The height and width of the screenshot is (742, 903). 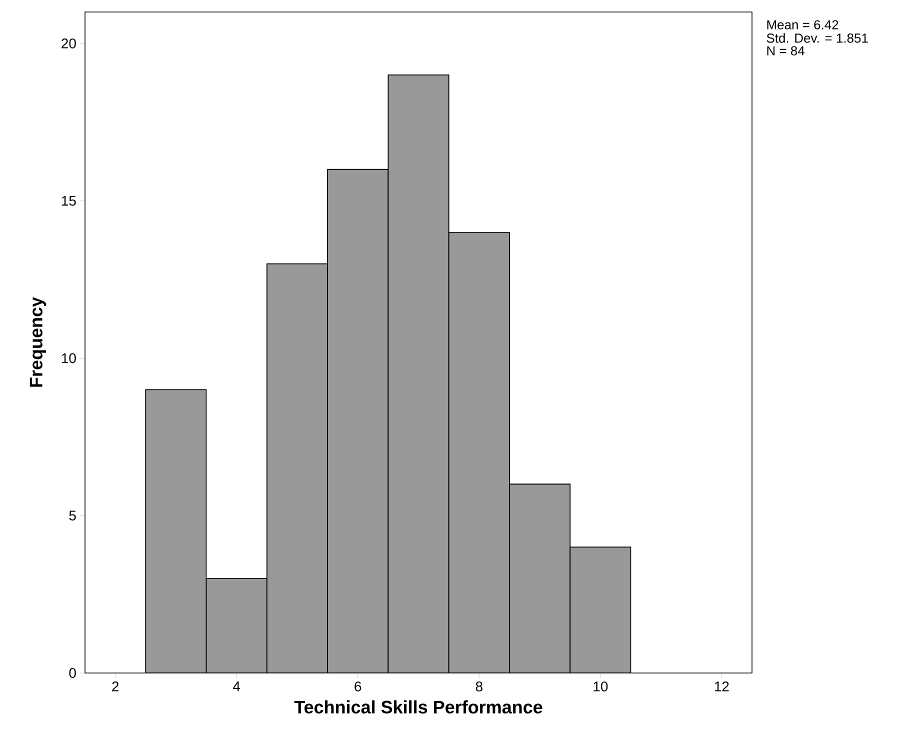 What do you see at coordinates (115, 687) in the screenshot?
I see `x-tick-label: 2` at bounding box center [115, 687].